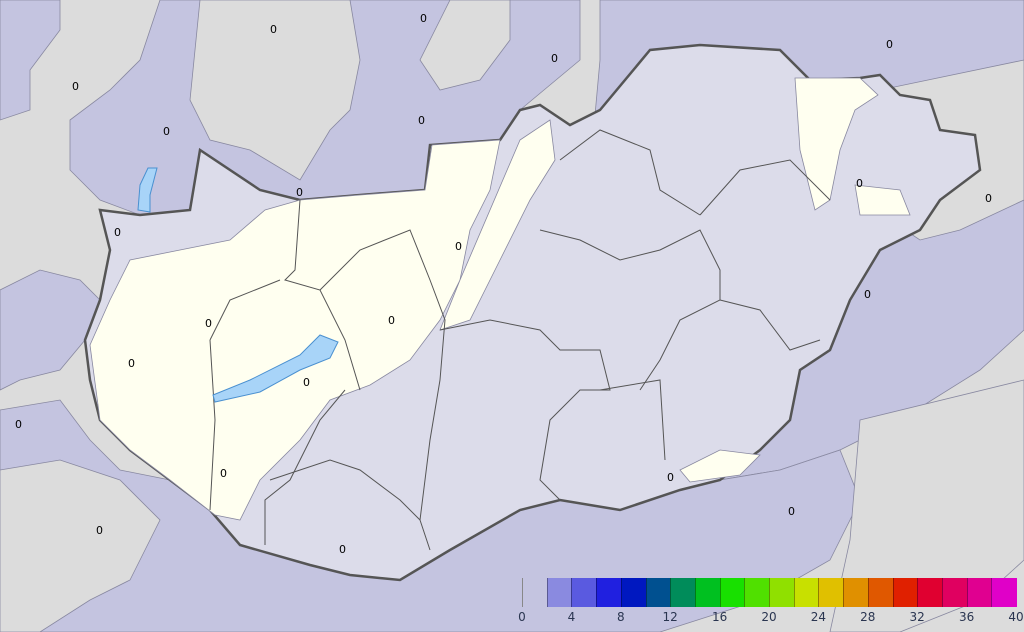 The height and width of the screenshot is (632, 1024). What do you see at coordinates (522, 592) in the screenshot?
I see `legend-zero-line` at bounding box center [522, 592].